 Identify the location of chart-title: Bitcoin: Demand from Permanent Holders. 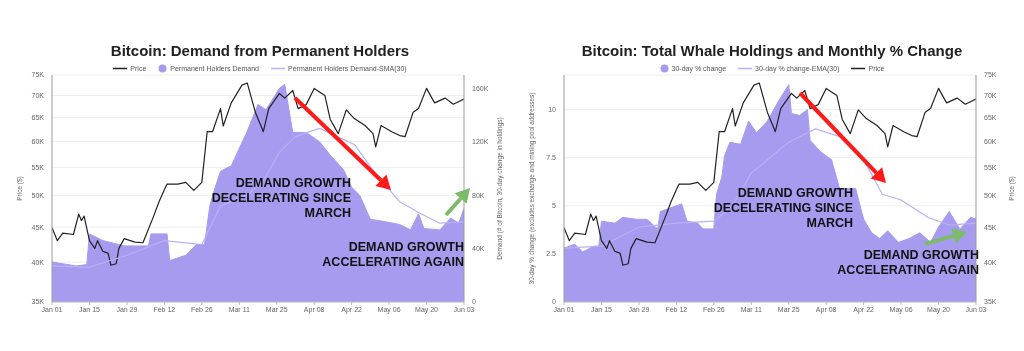
(260, 50).